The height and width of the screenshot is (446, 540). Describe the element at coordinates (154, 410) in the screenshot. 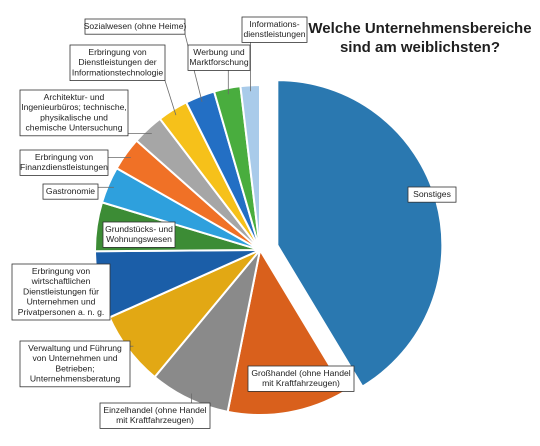

I see `data-label-line: Einzelhandel (ohne Handel` at that location.